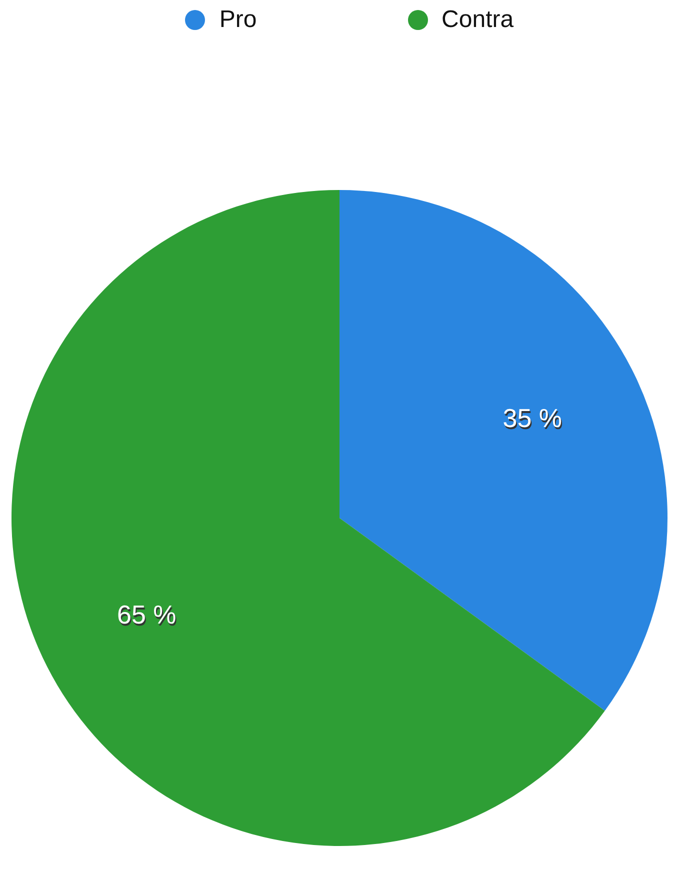 The width and height of the screenshot is (679, 870). Describe the element at coordinates (148, 616) in the screenshot. I see `data-label: 65 %` at that location.